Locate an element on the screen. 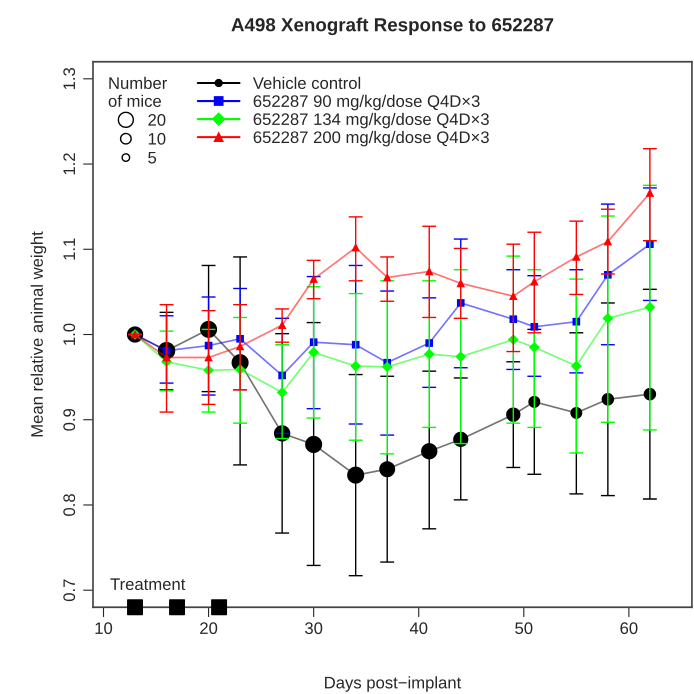 The image size is (694, 694). y-tick-label: 0.9 is located at coordinates (69, 419).